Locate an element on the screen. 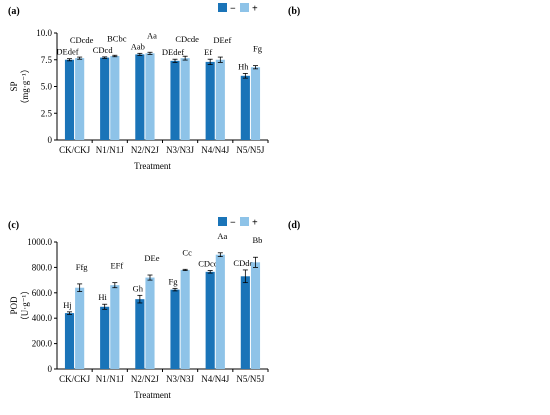 Image resolution: width=550 pixels, height=415 pixels. y-tick-label: 800.0 is located at coordinates (42, 267).